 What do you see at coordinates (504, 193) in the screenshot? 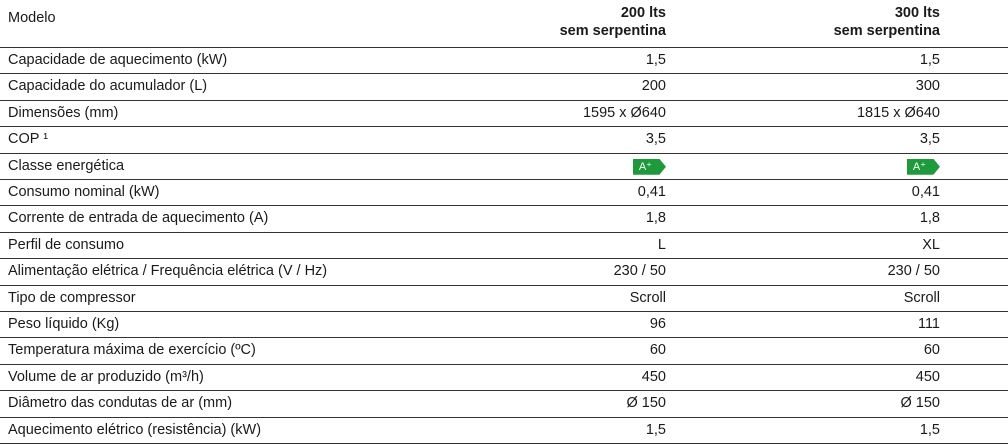
I see `spec-row: Consumo nominal (kW) 0,41 0,41` at bounding box center [504, 193].